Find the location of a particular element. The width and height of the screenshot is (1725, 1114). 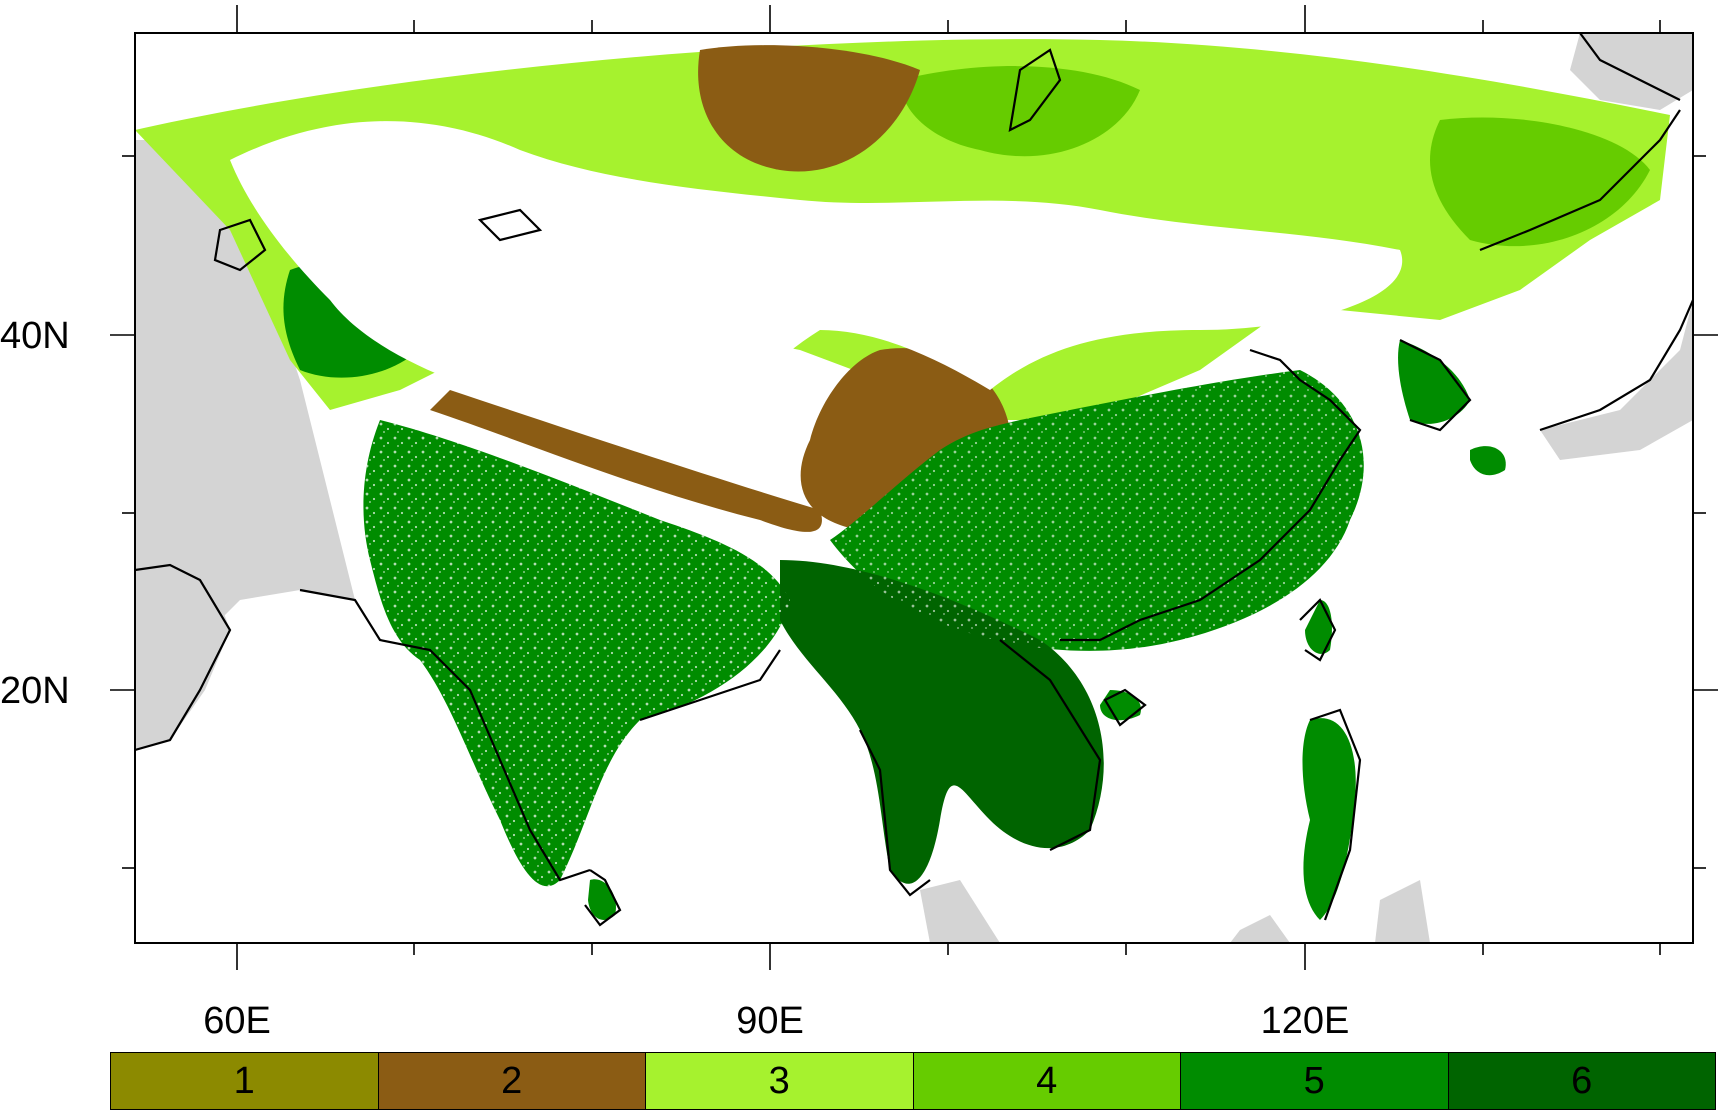

lat-label-20n: 20N is located at coordinates (35, 691).